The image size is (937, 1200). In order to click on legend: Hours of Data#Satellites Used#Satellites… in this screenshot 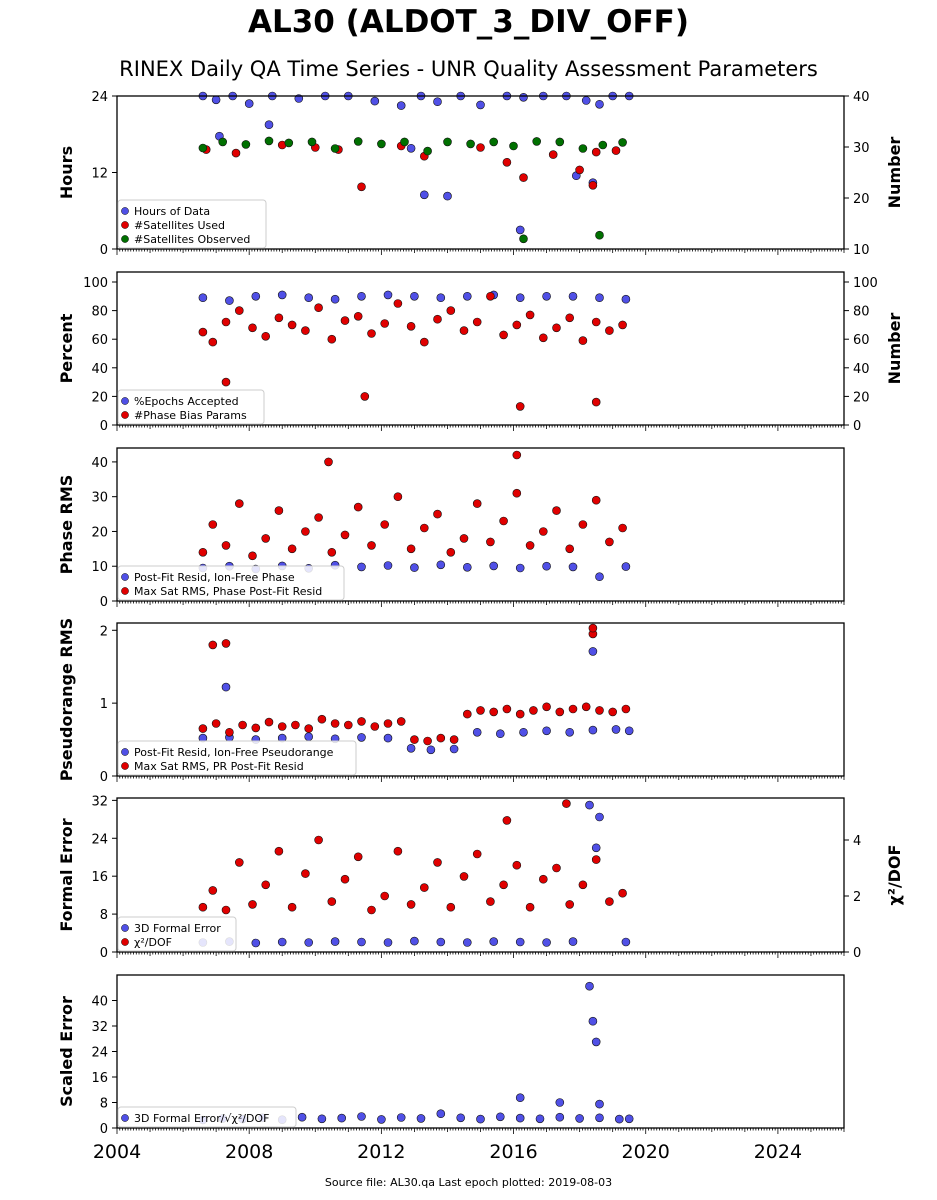, I will do `click(192, 224)`.